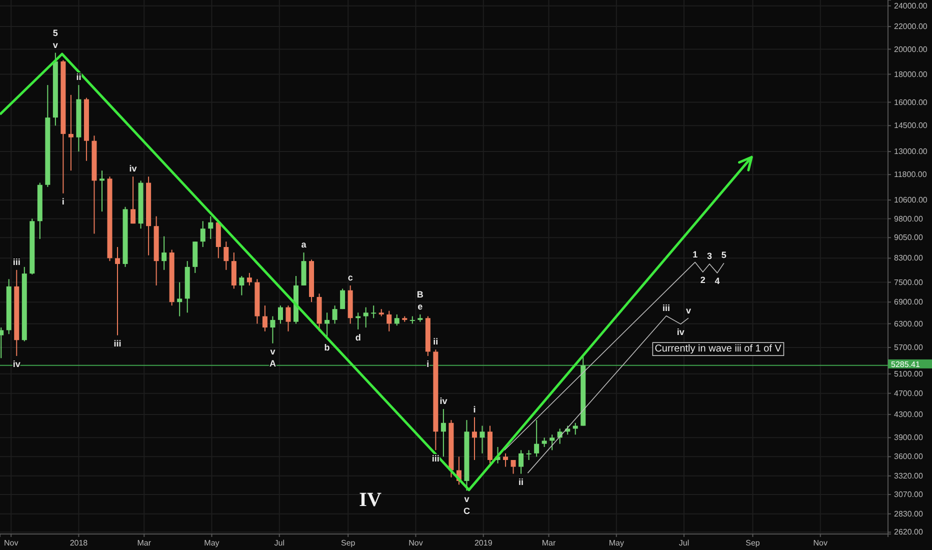 Image resolution: width=932 pixels, height=550 pixels. Describe the element at coordinates (911, 27) in the screenshot. I see `y-tick-label: 22000.00` at that location.